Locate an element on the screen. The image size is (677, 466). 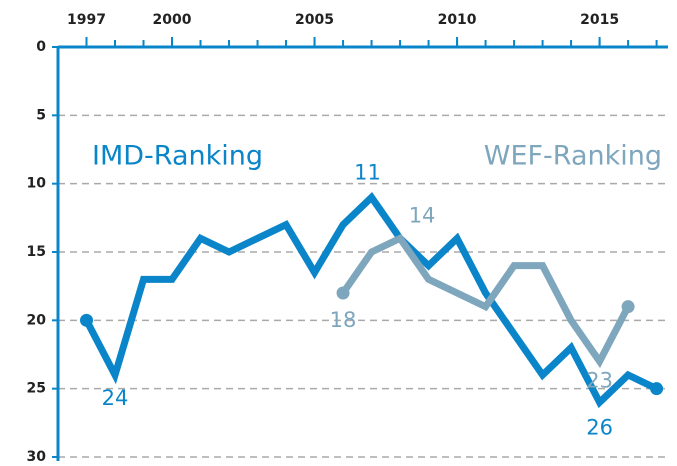
data-label: 26 is located at coordinates (599, 427).